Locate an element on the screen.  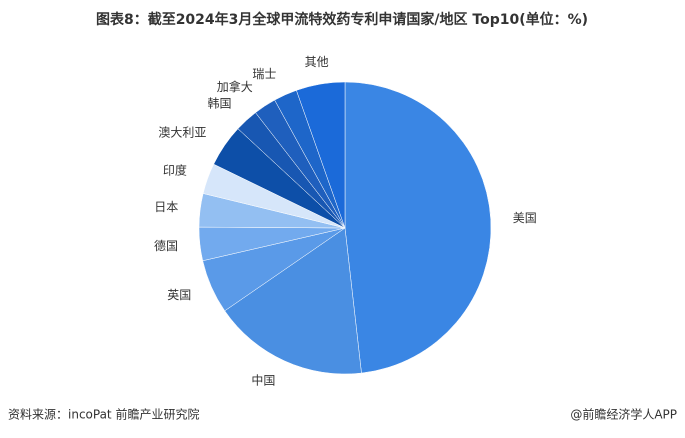
footer: @前瞻经济学人APP is located at coordinates (623, 414).